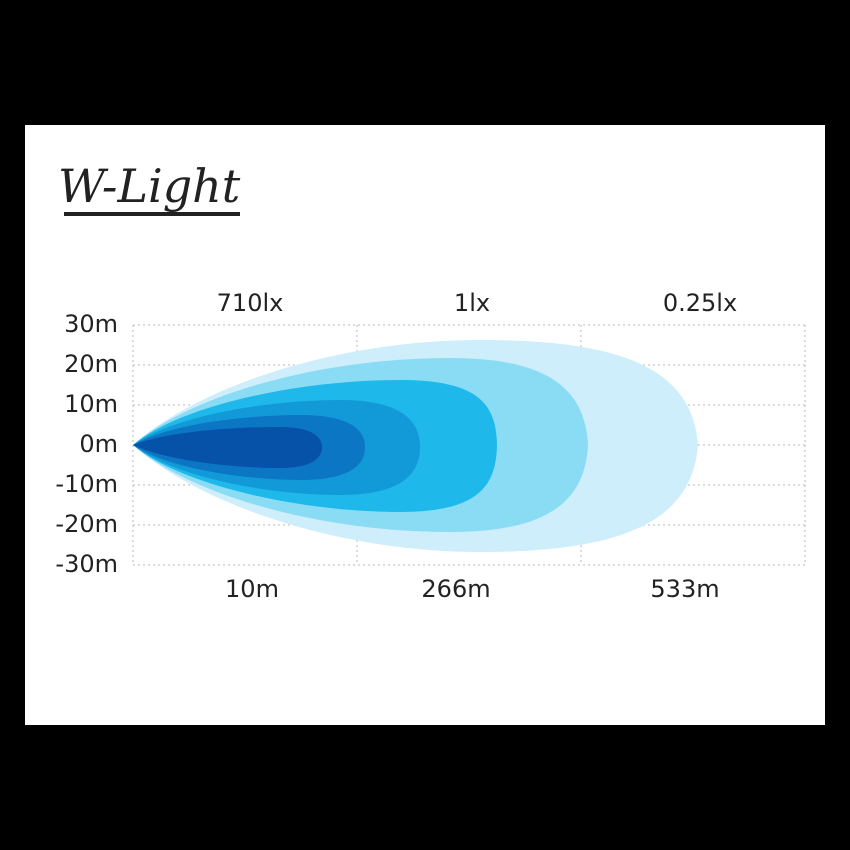 The image size is (850, 850). I want to click on distance-label: 10m, so click(252, 589).